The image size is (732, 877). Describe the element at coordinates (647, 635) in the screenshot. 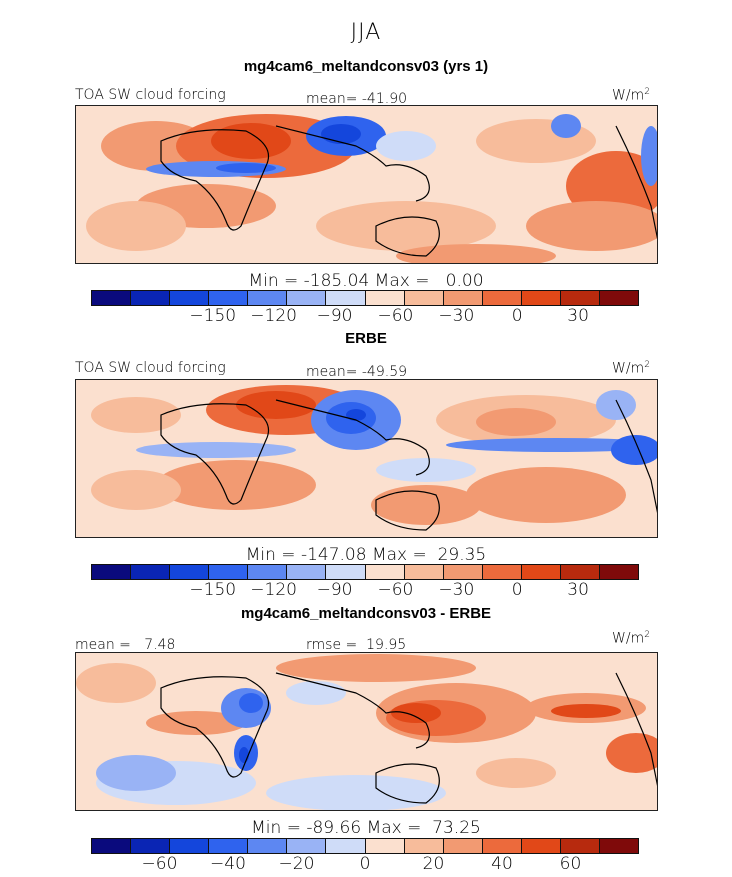

I see `panel-3-units-exponent: 2` at that location.